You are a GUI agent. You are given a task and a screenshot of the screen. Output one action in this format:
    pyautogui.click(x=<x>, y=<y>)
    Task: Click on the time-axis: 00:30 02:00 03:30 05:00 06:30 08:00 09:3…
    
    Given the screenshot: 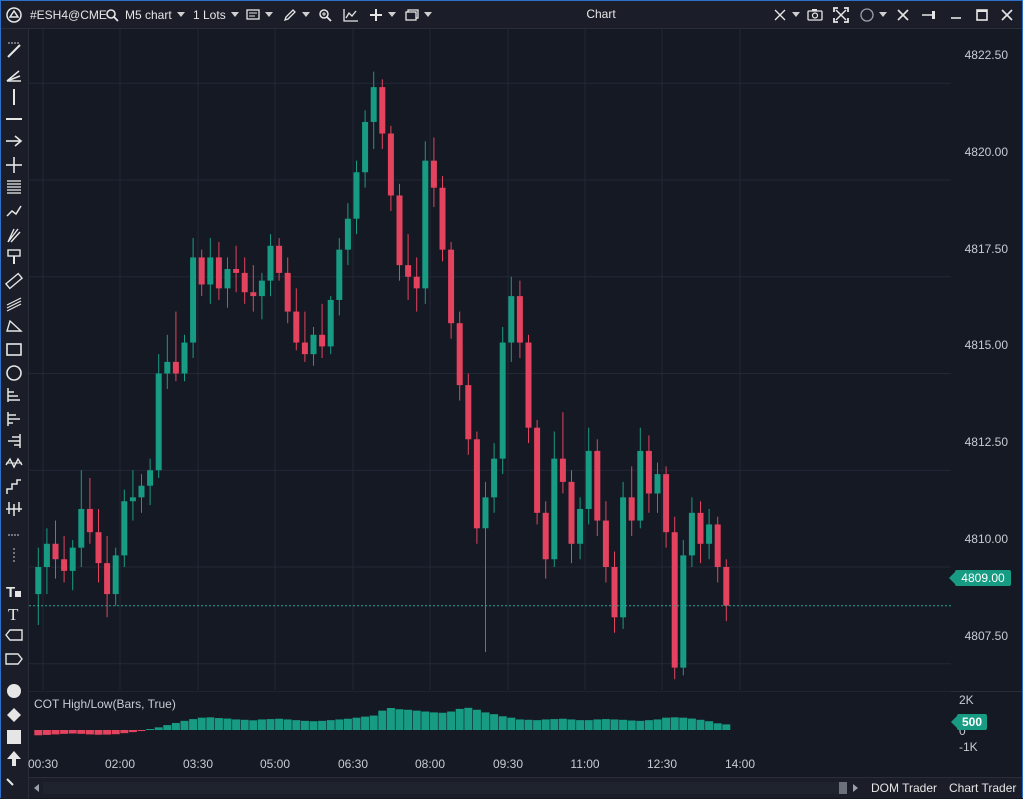 What is the action you would take?
    pyautogui.click(x=489, y=765)
    